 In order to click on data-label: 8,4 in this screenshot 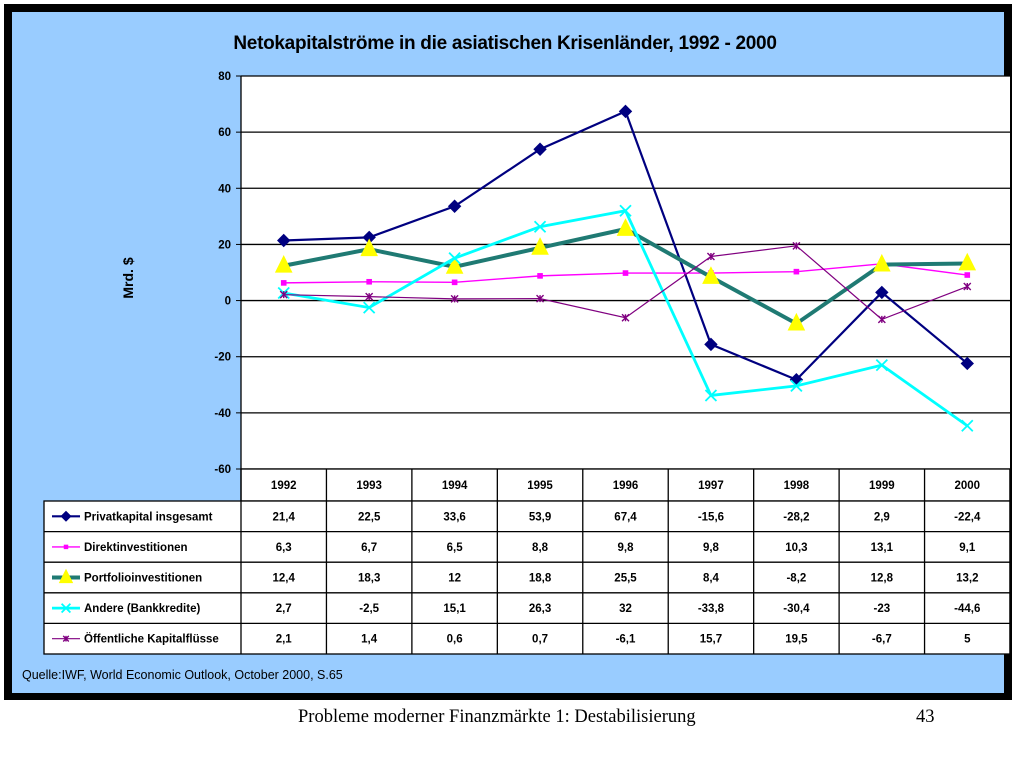, I will do `click(711, 579)`.